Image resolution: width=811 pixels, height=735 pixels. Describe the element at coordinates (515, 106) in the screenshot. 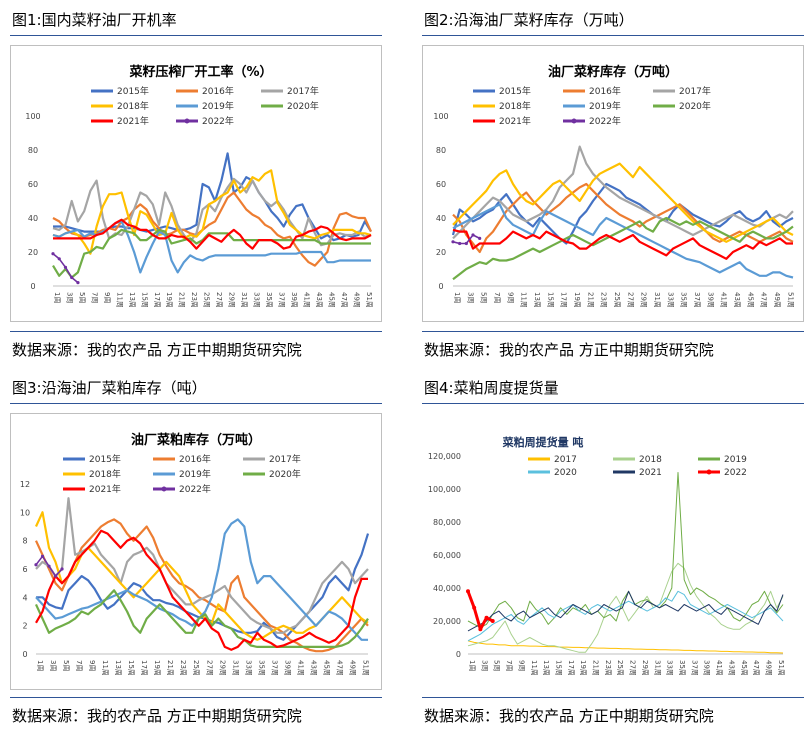

I see `legend-label: 2018年` at that location.